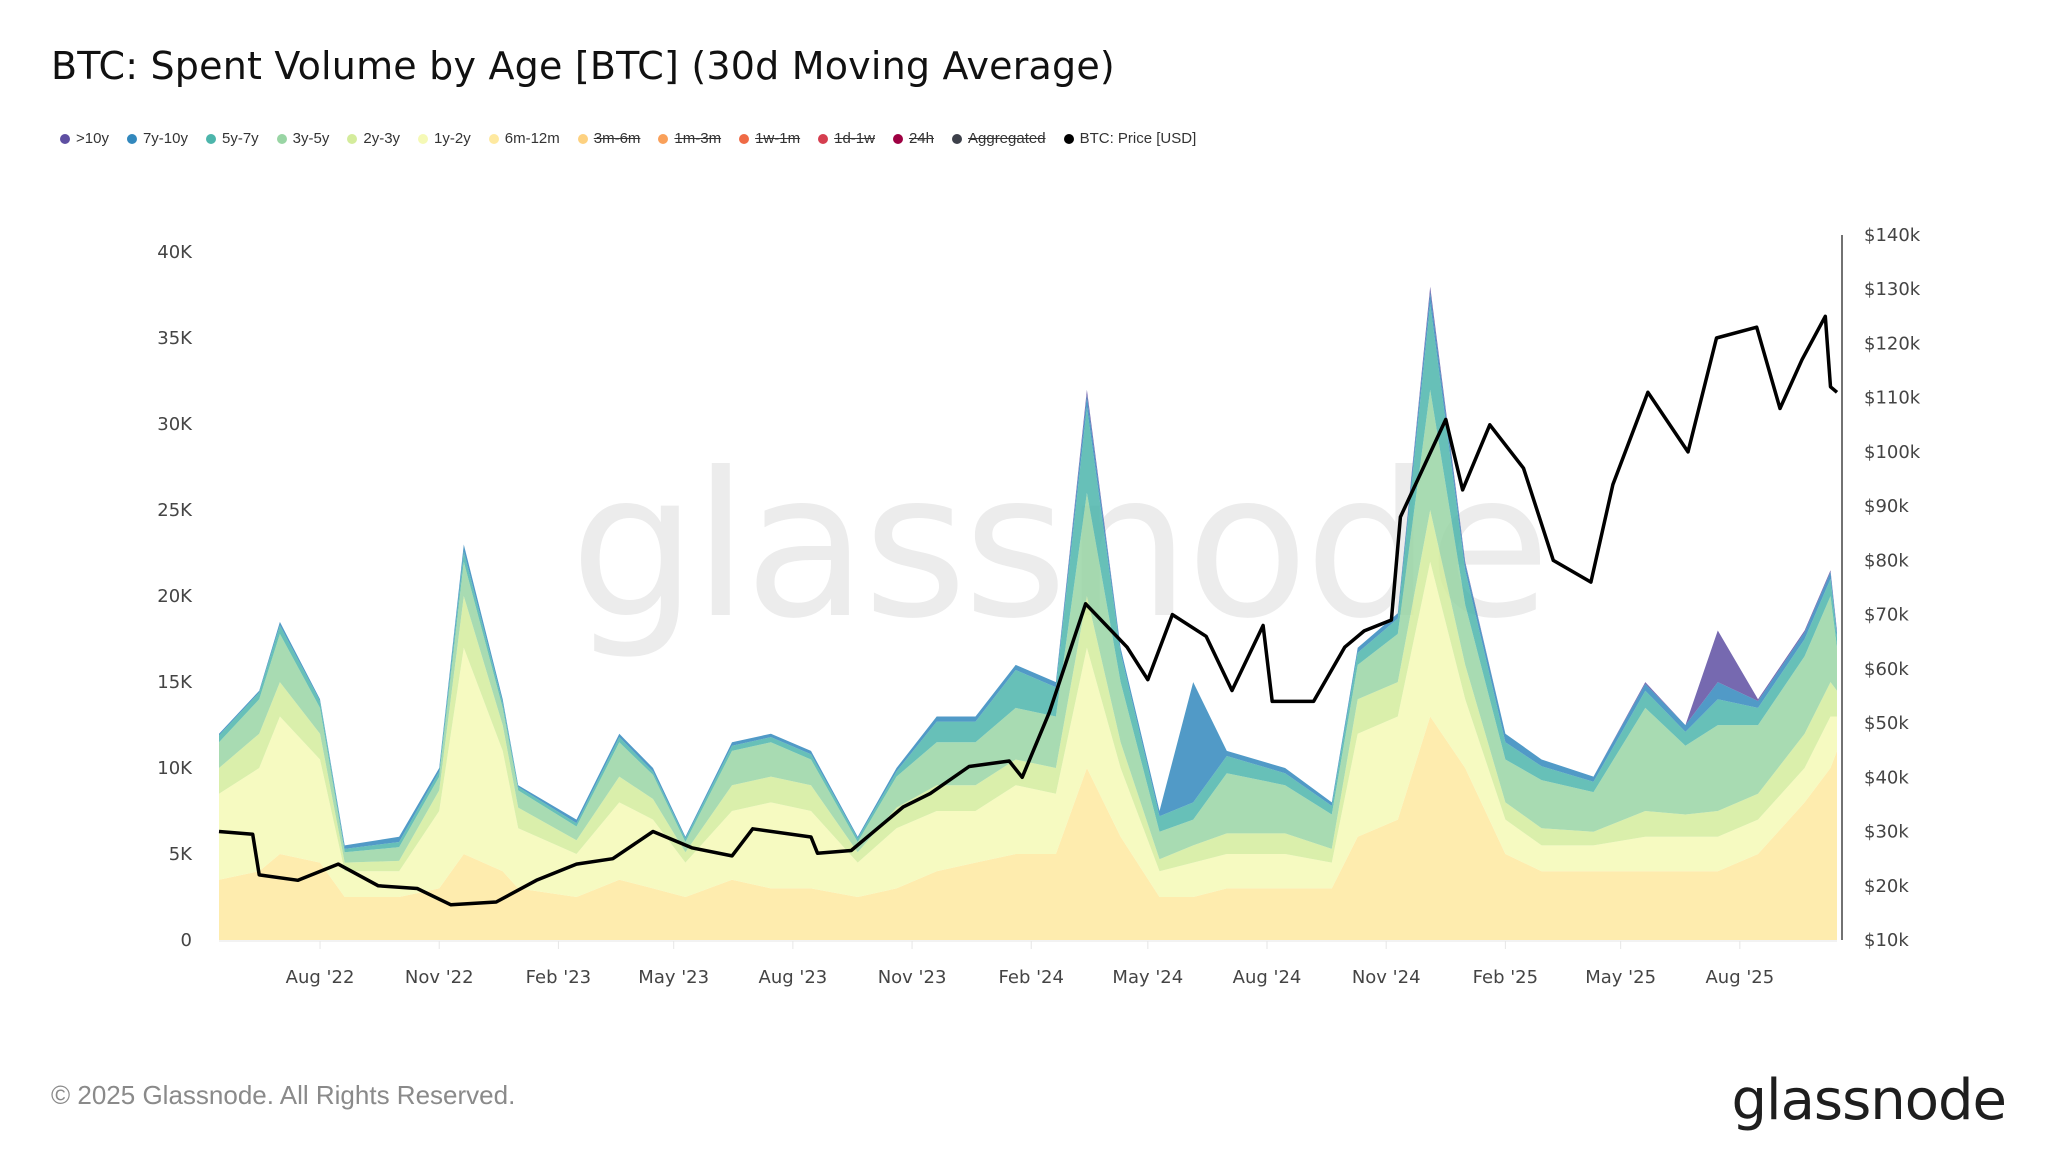 The image size is (2048, 1152). I want to click on legend-label: 1w-1m, so click(778, 138).